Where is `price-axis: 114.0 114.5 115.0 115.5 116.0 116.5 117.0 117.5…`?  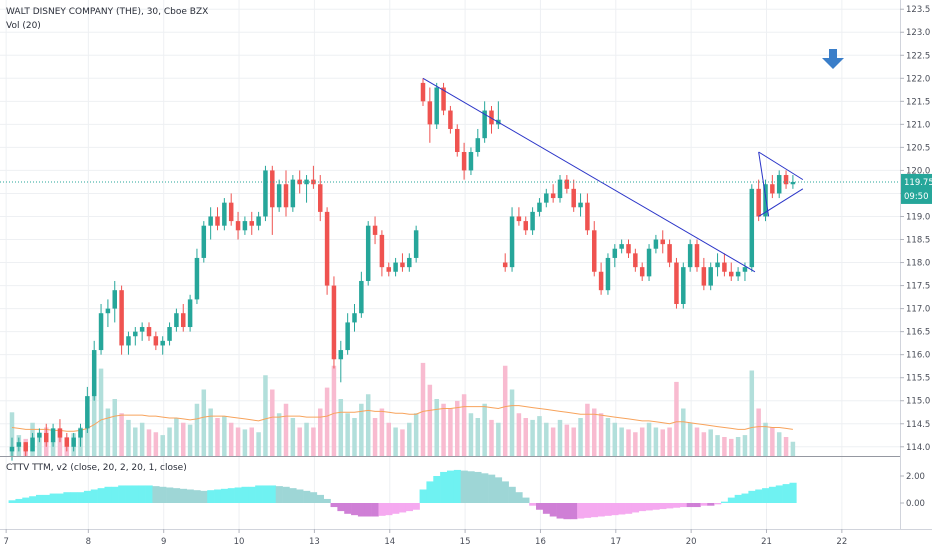 price-axis: 114.0 114.5 115.0 115.5 116.0 116.5 117.0 117.5… is located at coordinates (915, 229).